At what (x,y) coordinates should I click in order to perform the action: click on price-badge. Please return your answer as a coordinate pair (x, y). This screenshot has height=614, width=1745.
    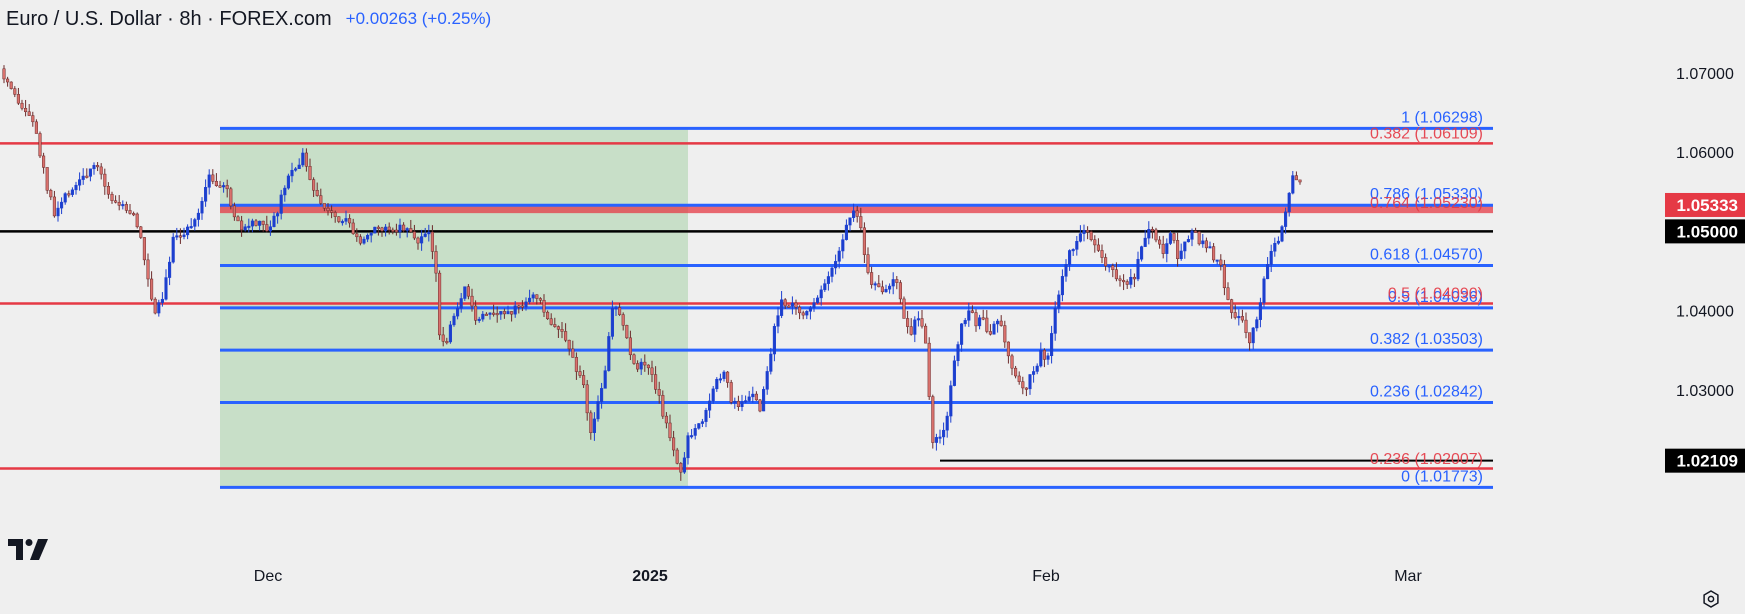
    Looking at the image, I should click on (1705, 231).